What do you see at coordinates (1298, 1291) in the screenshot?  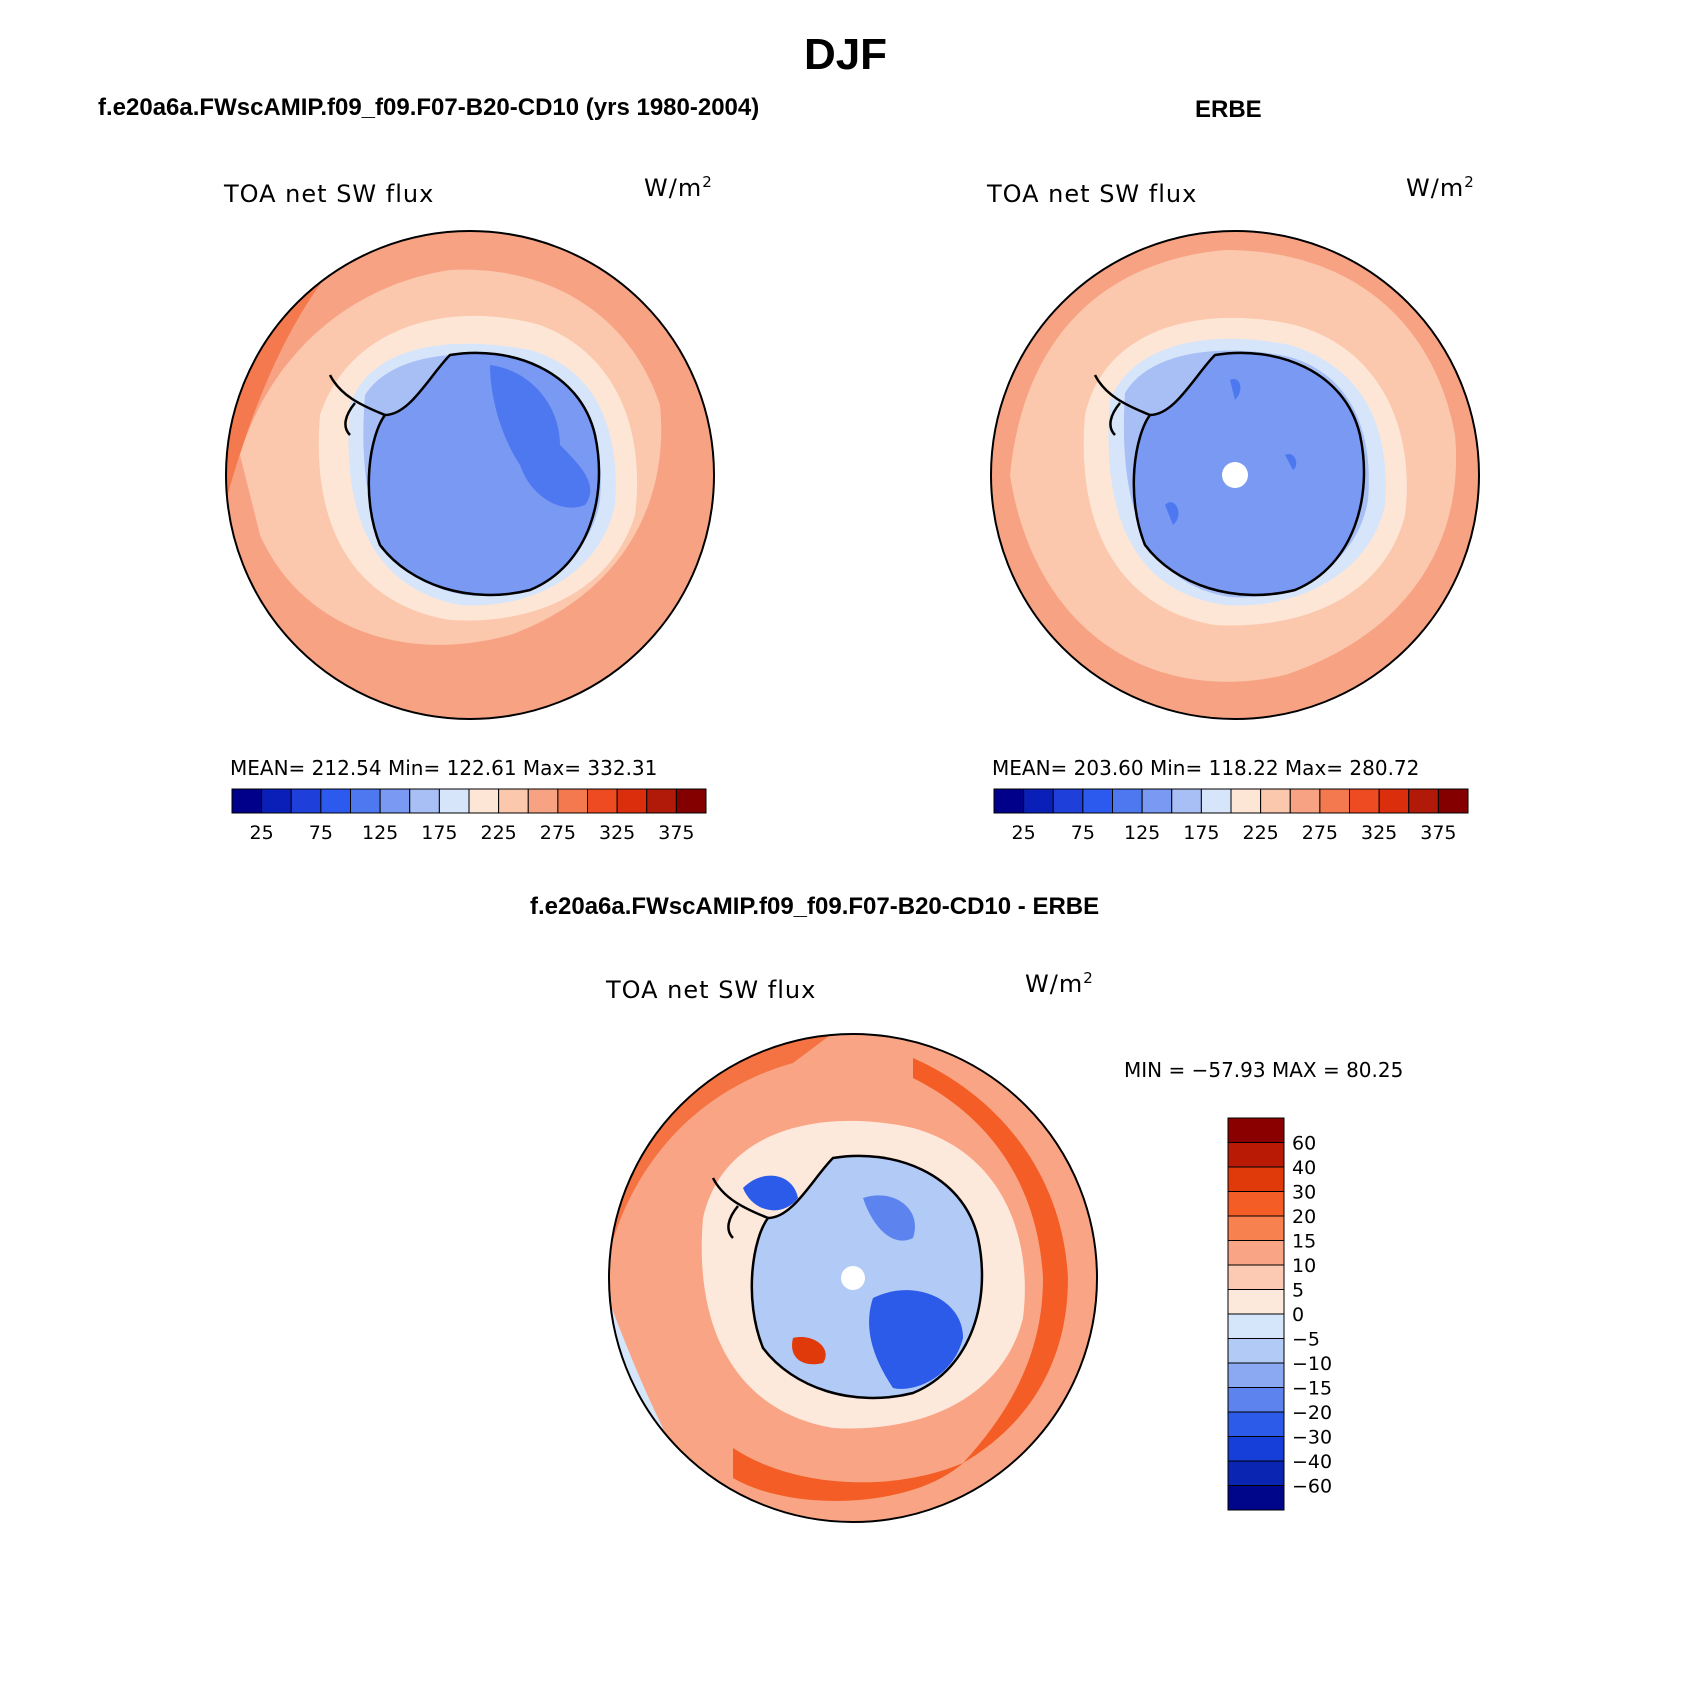 I see `panel-c-colorbar-tick-label: 5` at bounding box center [1298, 1291].